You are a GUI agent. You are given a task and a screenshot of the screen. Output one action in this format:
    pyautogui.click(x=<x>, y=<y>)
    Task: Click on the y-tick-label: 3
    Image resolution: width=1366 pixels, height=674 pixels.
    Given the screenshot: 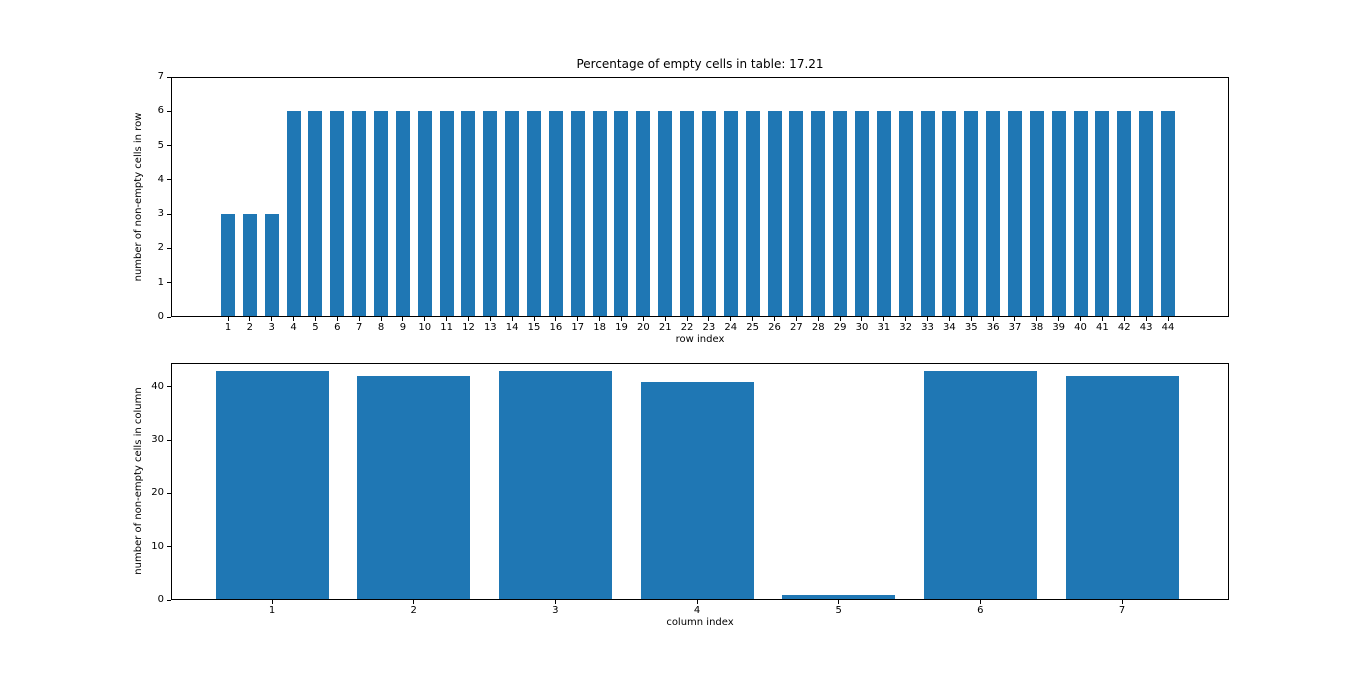 What is the action you would take?
    pyautogui.click(x=160, y=214)
    